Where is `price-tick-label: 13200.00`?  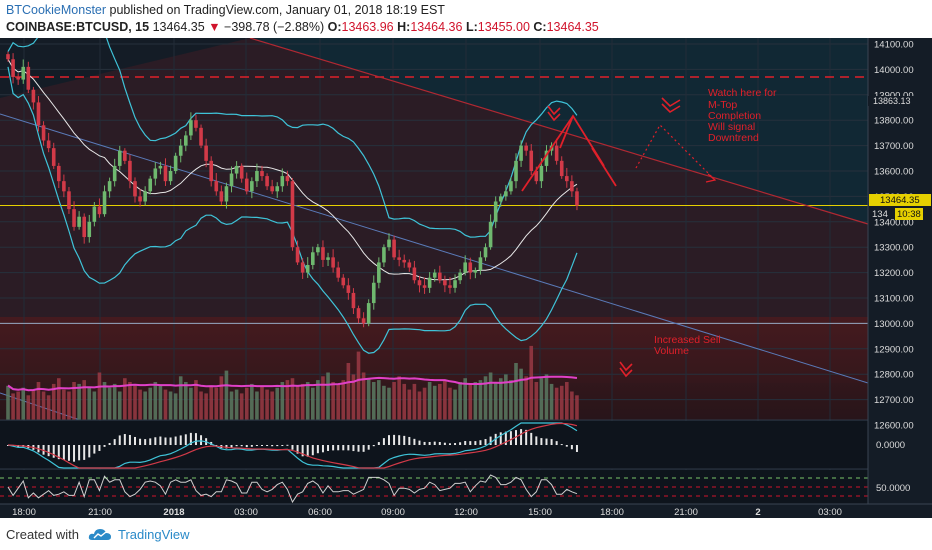 price-tick-label: 13200.00 is located at coordinates (894, 273).